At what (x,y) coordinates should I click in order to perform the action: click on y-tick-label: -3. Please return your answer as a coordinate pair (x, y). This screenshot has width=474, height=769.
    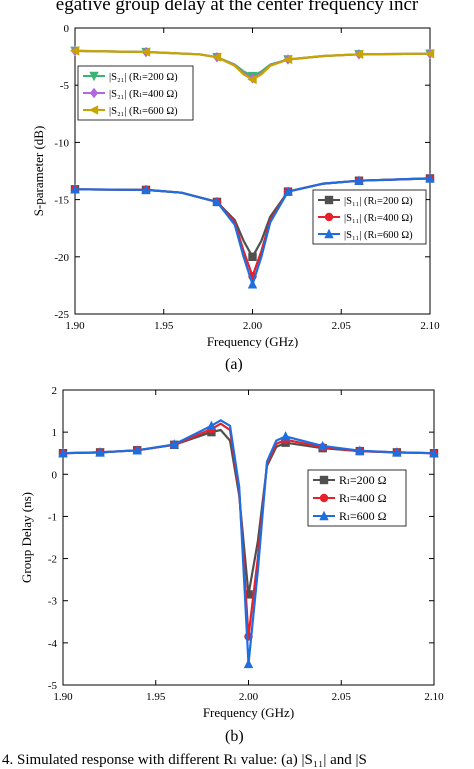
    Looking at the image, I should click on (53, 602).